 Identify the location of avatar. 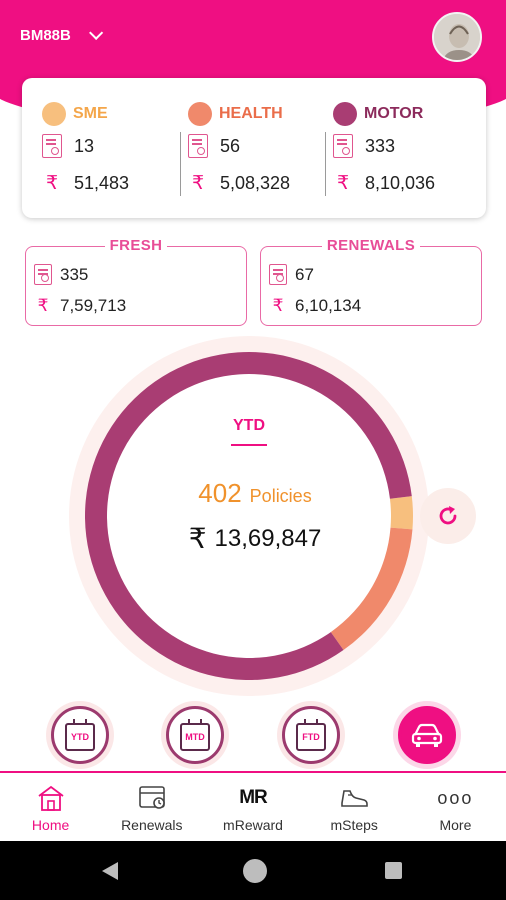
(457, 37).